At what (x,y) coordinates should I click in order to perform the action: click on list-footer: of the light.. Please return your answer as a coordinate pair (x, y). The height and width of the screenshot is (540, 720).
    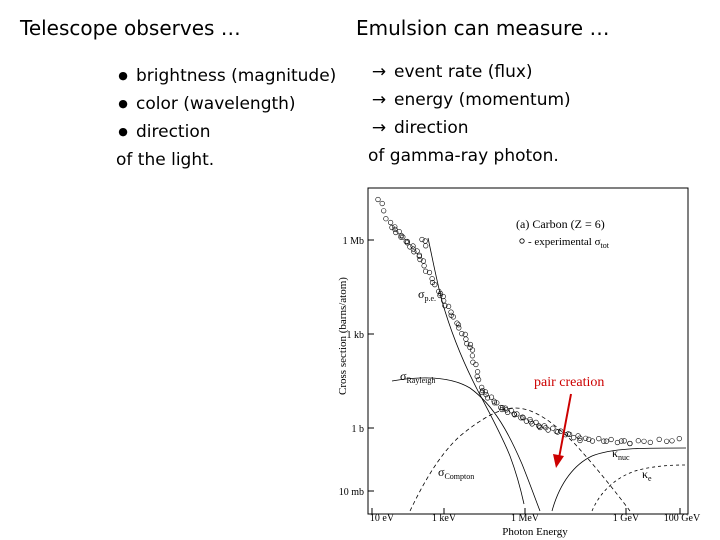
    Looking at the image, I should click on (165, 160).